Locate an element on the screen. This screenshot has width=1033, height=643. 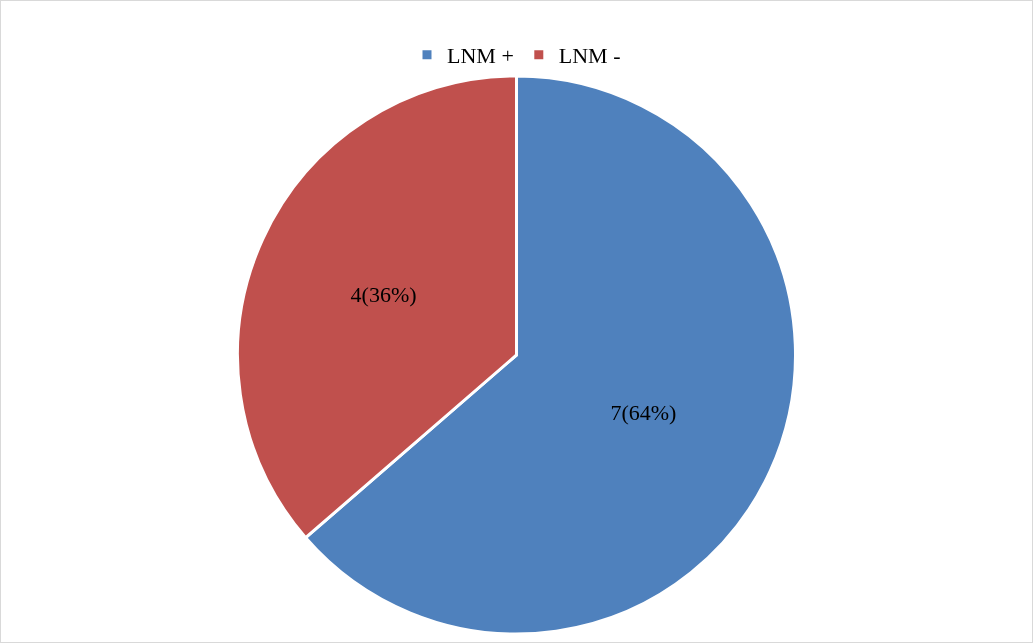
legend-label: LNM + is located at coordinates (480, 56).